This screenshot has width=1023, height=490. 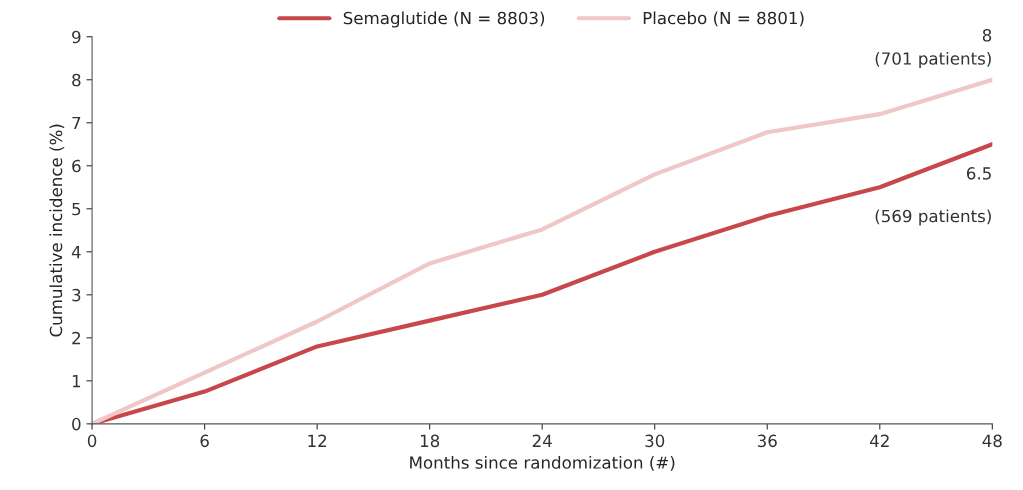 What do you see at coordinates (723, 19) in the screenshot?
I see `legend-label: Placebo (N = 8801)` at bounding box center [723, 19].